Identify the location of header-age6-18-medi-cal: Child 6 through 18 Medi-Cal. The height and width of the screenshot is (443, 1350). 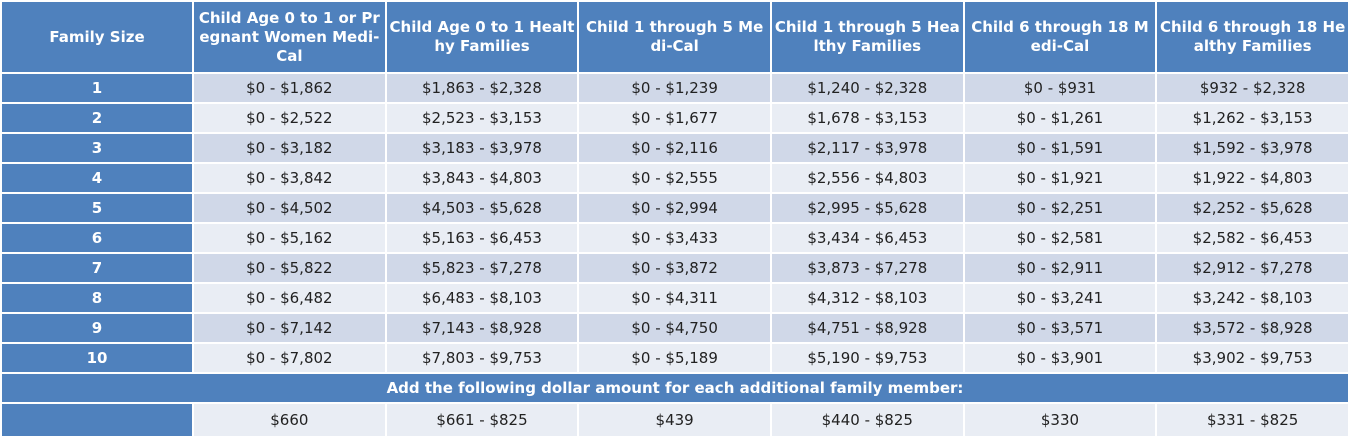
(1060, 37).